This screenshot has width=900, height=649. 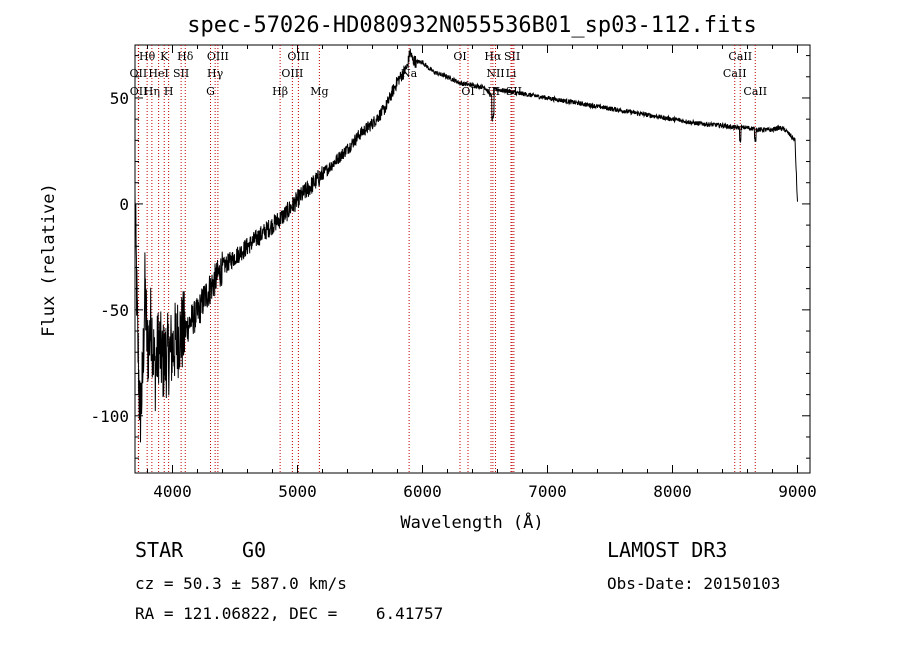 I want to click on spectral-line-label: K, so click(x=164, y=56).